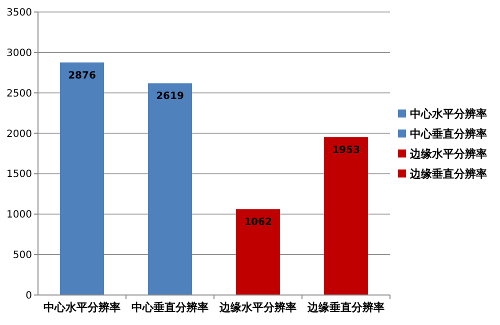 The width and height of the screenshot is (500, 325). I want to click on y-tick-label: 2500, so click(19, 94).